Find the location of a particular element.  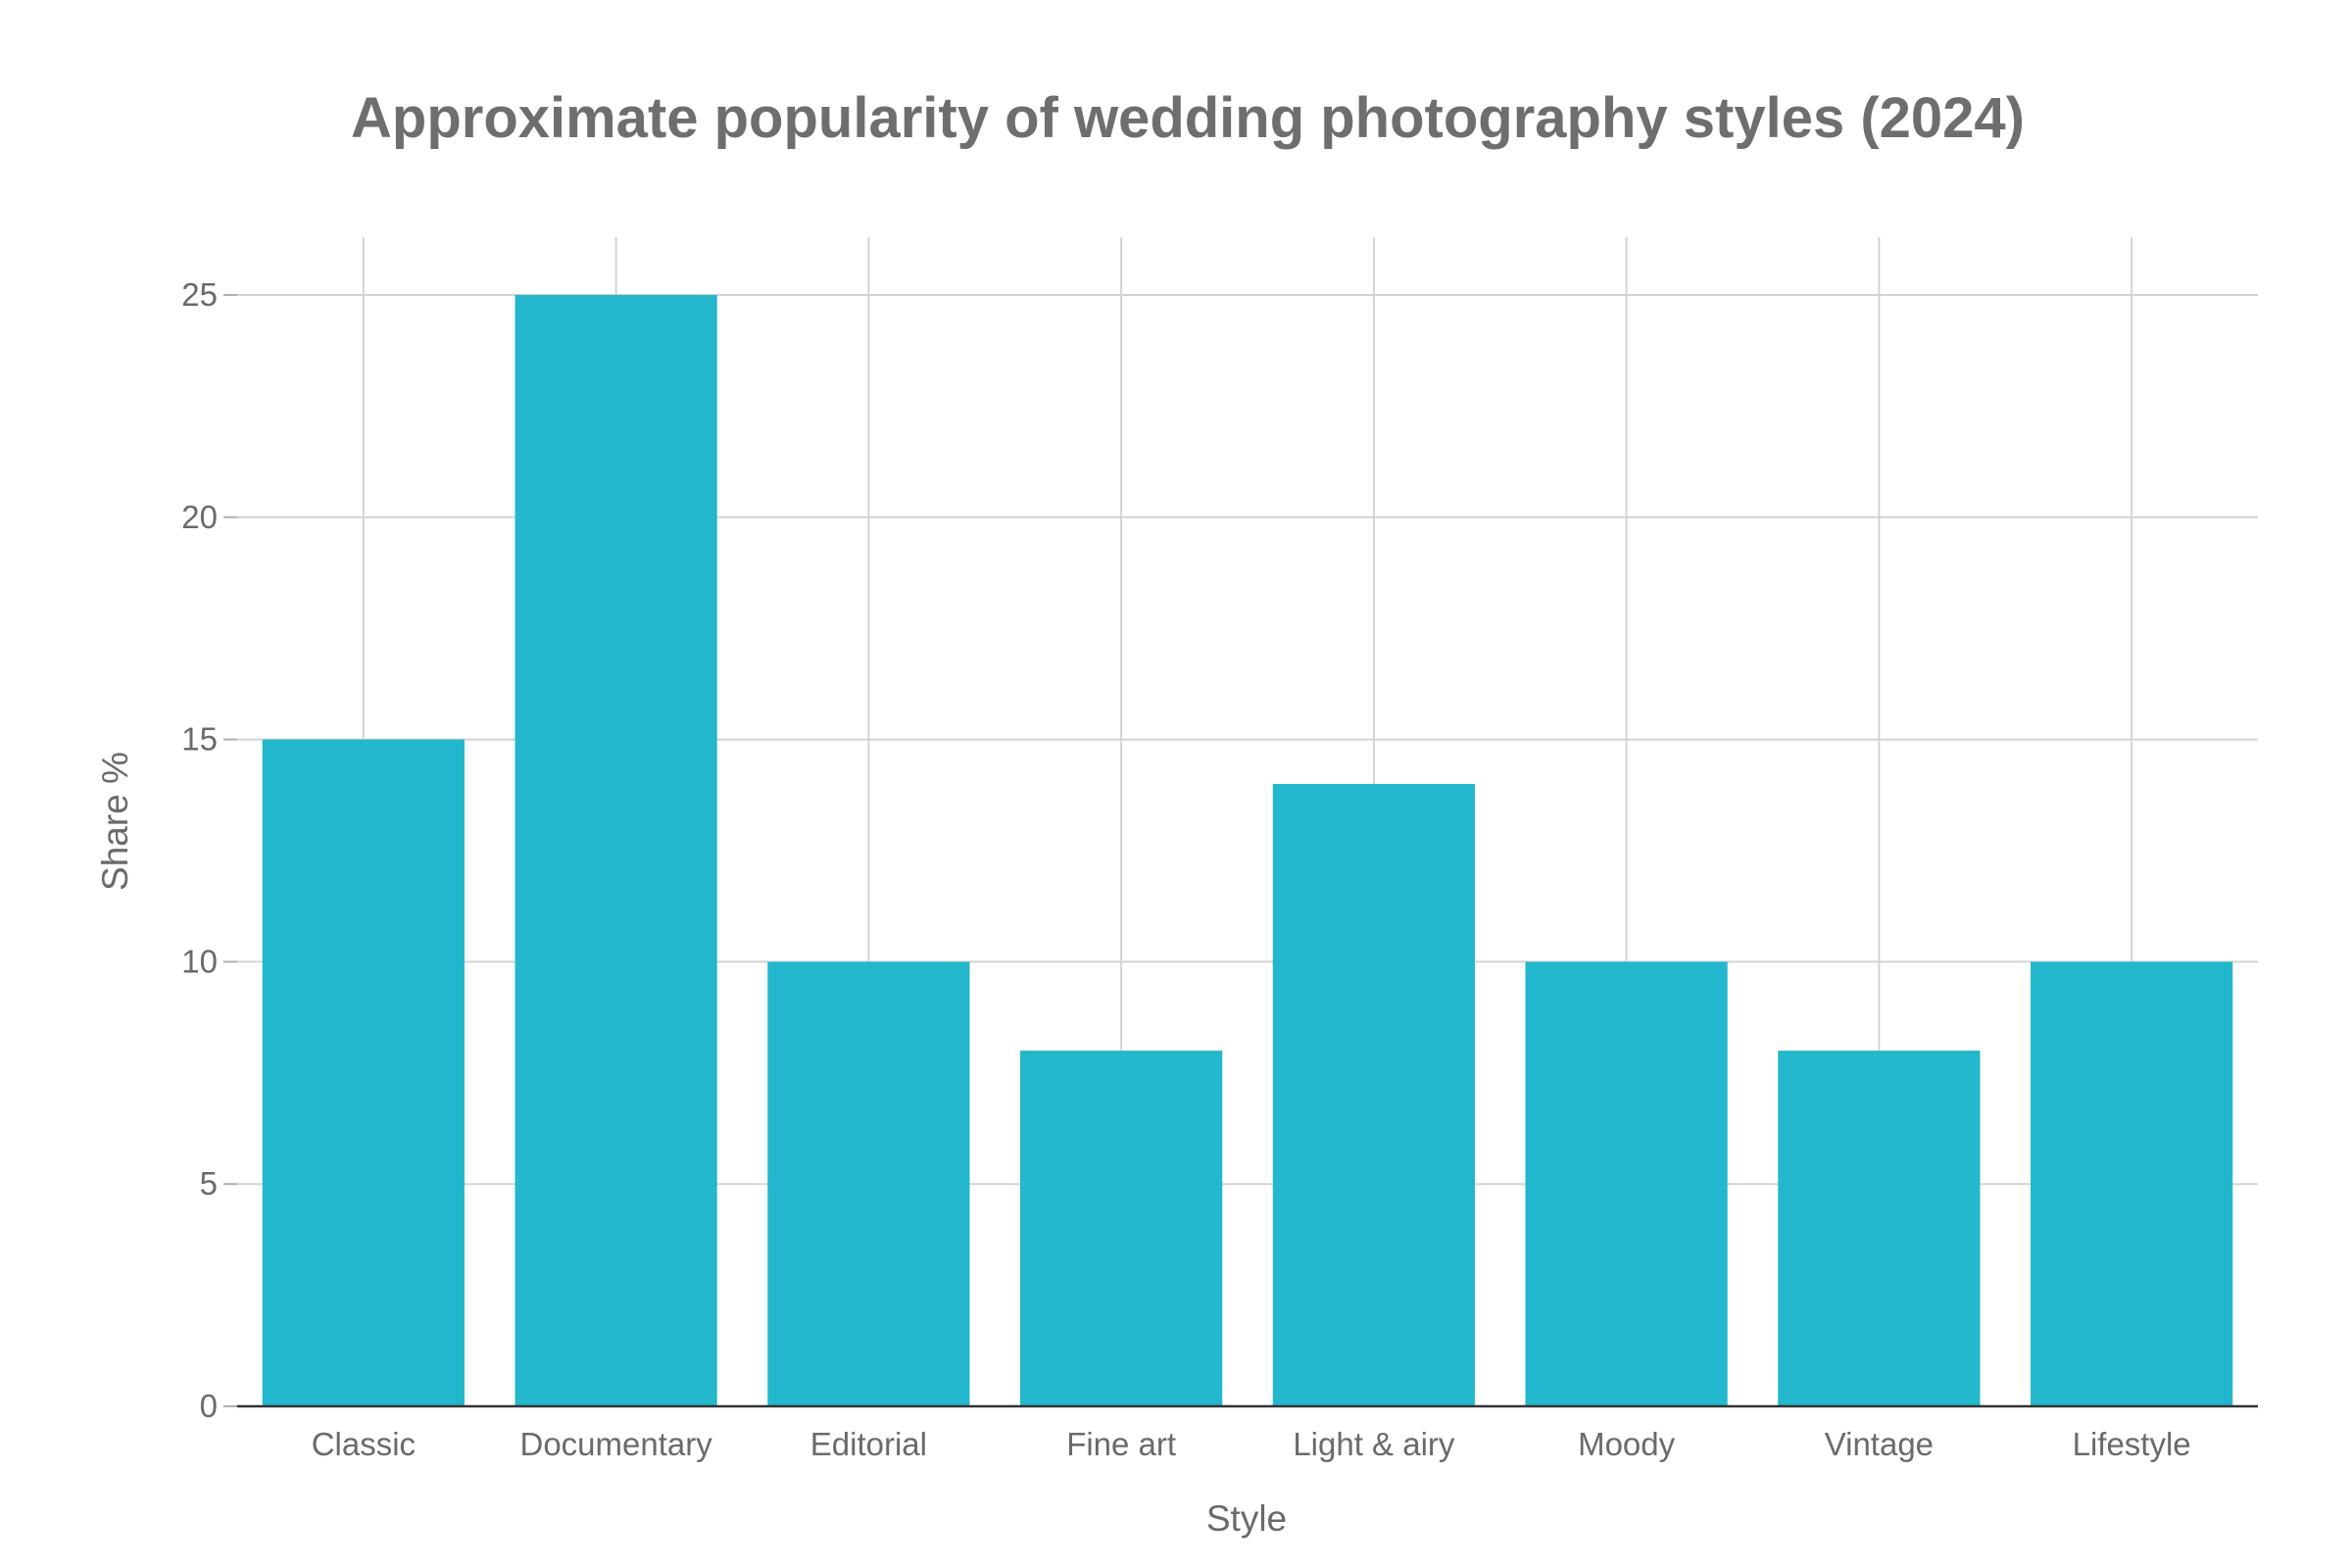

bar-classic is located at coordinates (363, 1072).